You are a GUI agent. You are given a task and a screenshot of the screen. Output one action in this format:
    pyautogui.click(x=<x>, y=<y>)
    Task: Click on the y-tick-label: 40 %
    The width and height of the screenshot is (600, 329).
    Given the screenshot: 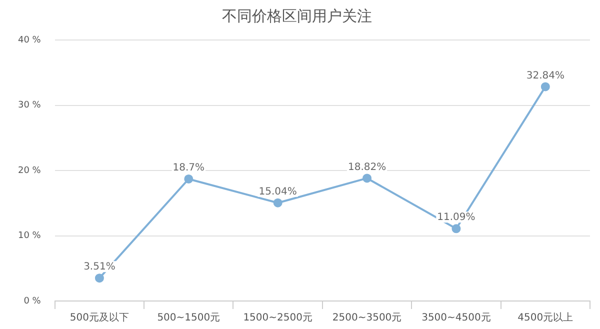 What is the action you would take?
    pyautogui.click(x=30, y=40)
    